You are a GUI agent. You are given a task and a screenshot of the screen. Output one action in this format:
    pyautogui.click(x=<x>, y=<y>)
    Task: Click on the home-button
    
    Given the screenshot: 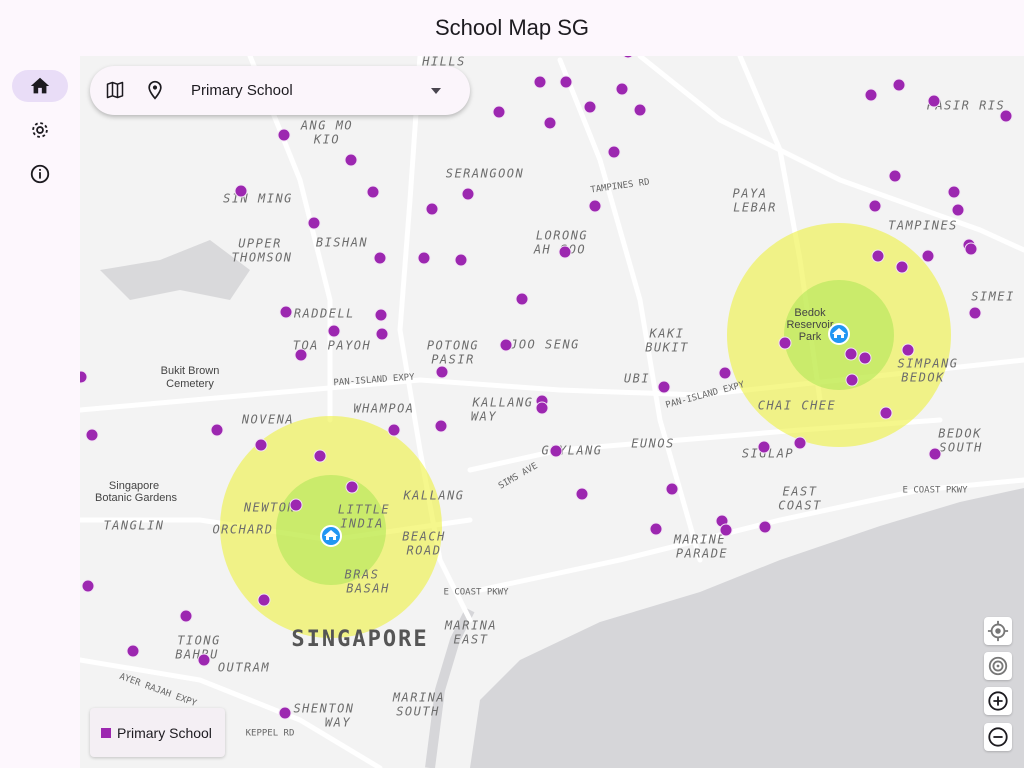 What is the action you would take?
    pyautogui.click(x=40, y=86)
    